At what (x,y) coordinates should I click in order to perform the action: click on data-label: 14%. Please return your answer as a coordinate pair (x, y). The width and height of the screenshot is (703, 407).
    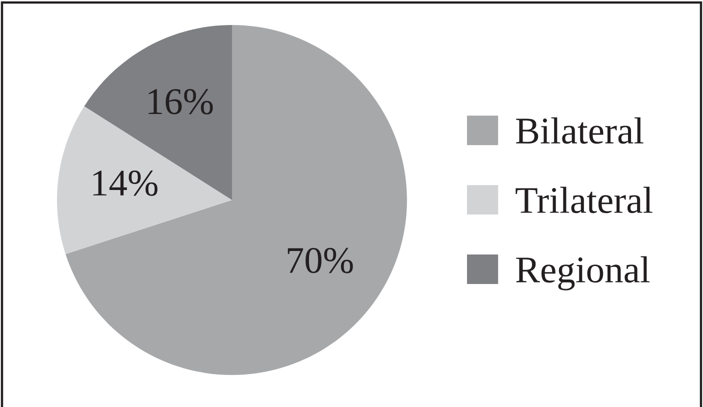
    Looking at the image, I should click on (125, 183).